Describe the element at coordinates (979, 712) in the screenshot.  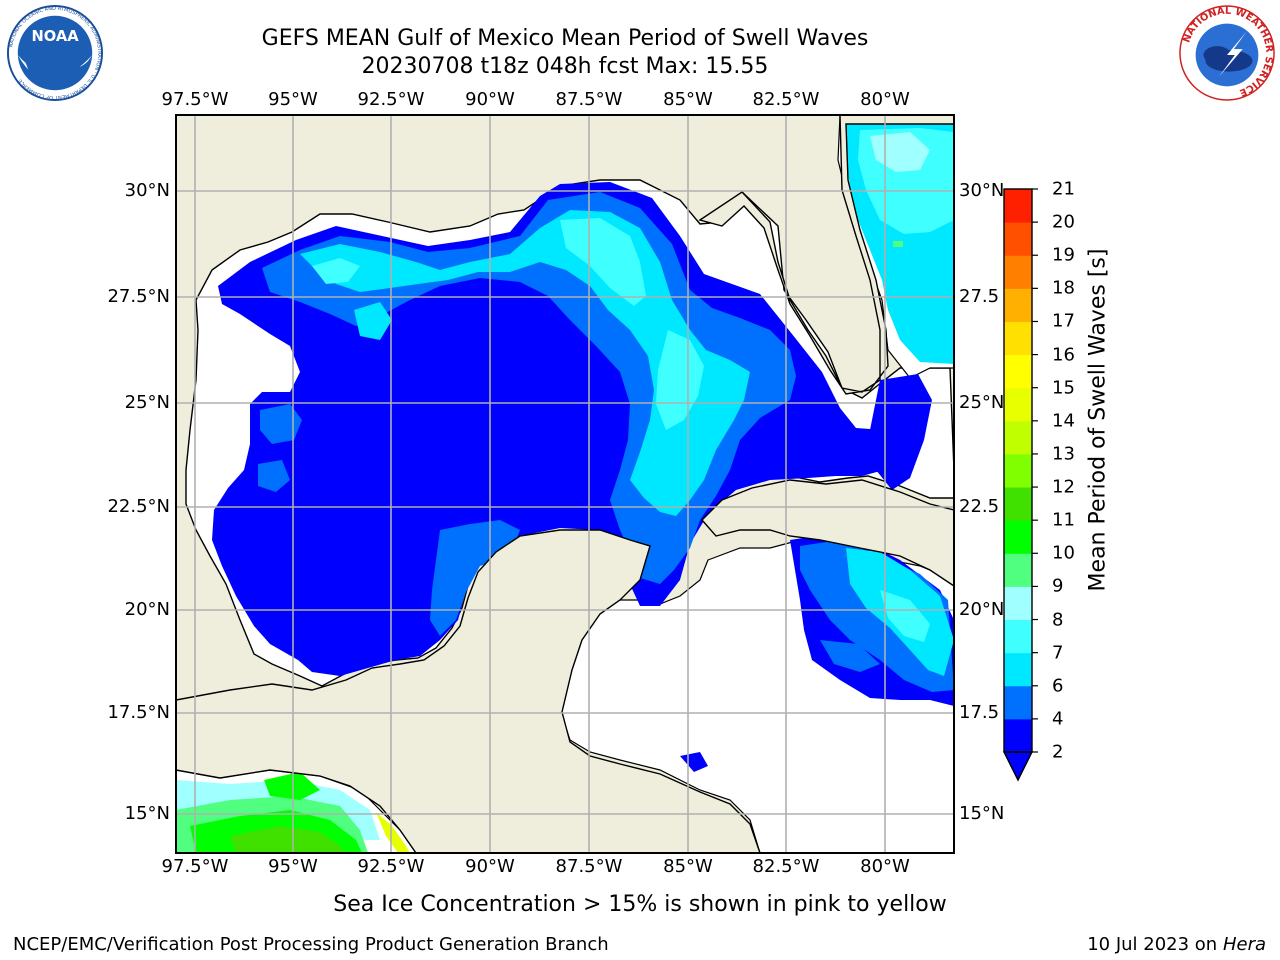
I see `lat-label-right: 17.5` at that location.